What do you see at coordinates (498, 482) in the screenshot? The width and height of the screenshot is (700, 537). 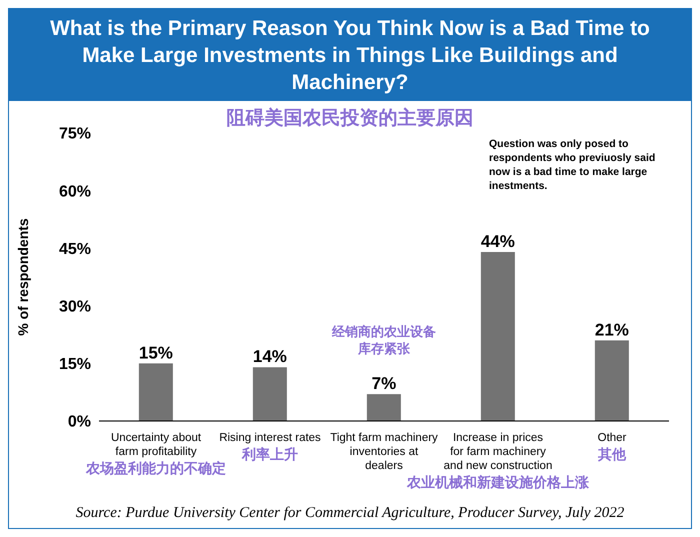 I see `text: 农业机械和新建设施价格上涨` at bounding box center [498, 482].